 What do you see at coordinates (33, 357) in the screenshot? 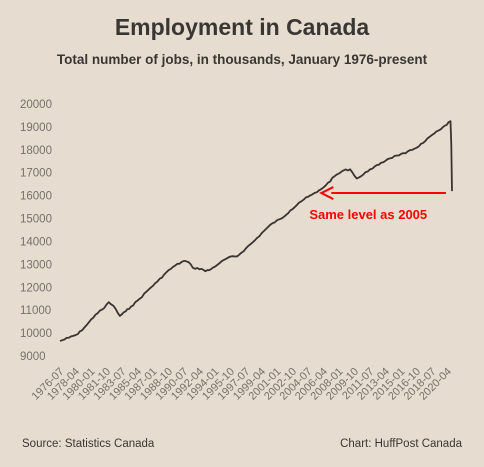
I see `y-tick-label: 9000` at bounding box center [33, 357].